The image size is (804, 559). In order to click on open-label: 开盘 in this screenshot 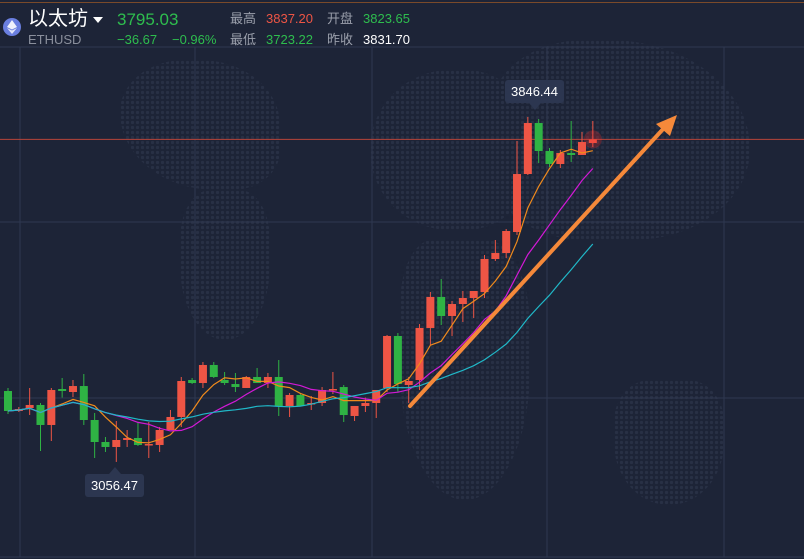, I will do `click(340, 18)`.